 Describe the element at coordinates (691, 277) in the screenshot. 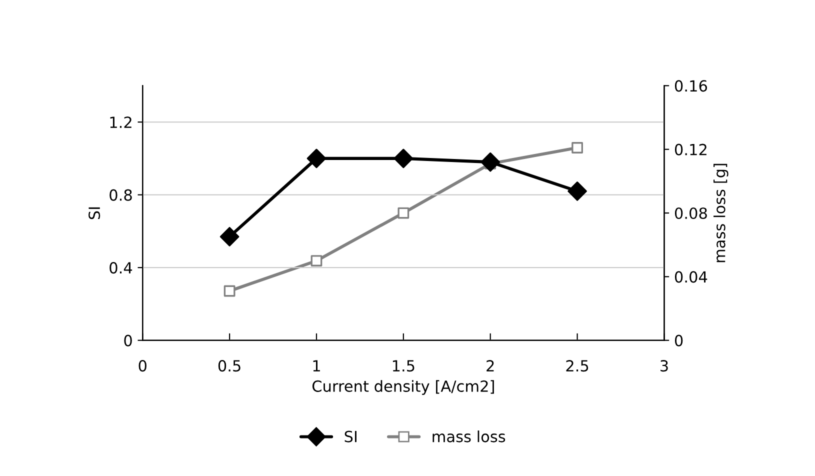

I see `y2-tick-label: 0.04` at that location.